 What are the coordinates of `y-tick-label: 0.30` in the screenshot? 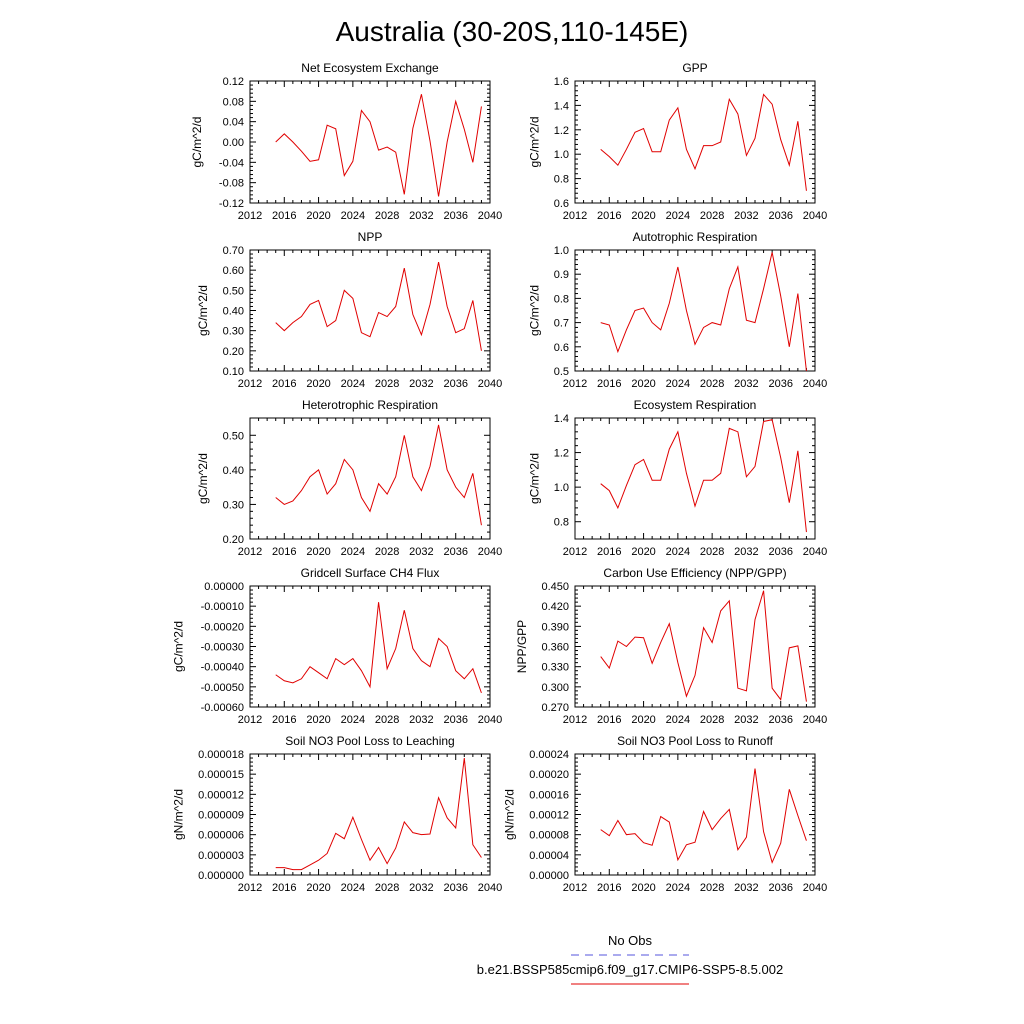 It's located at (233, 332).